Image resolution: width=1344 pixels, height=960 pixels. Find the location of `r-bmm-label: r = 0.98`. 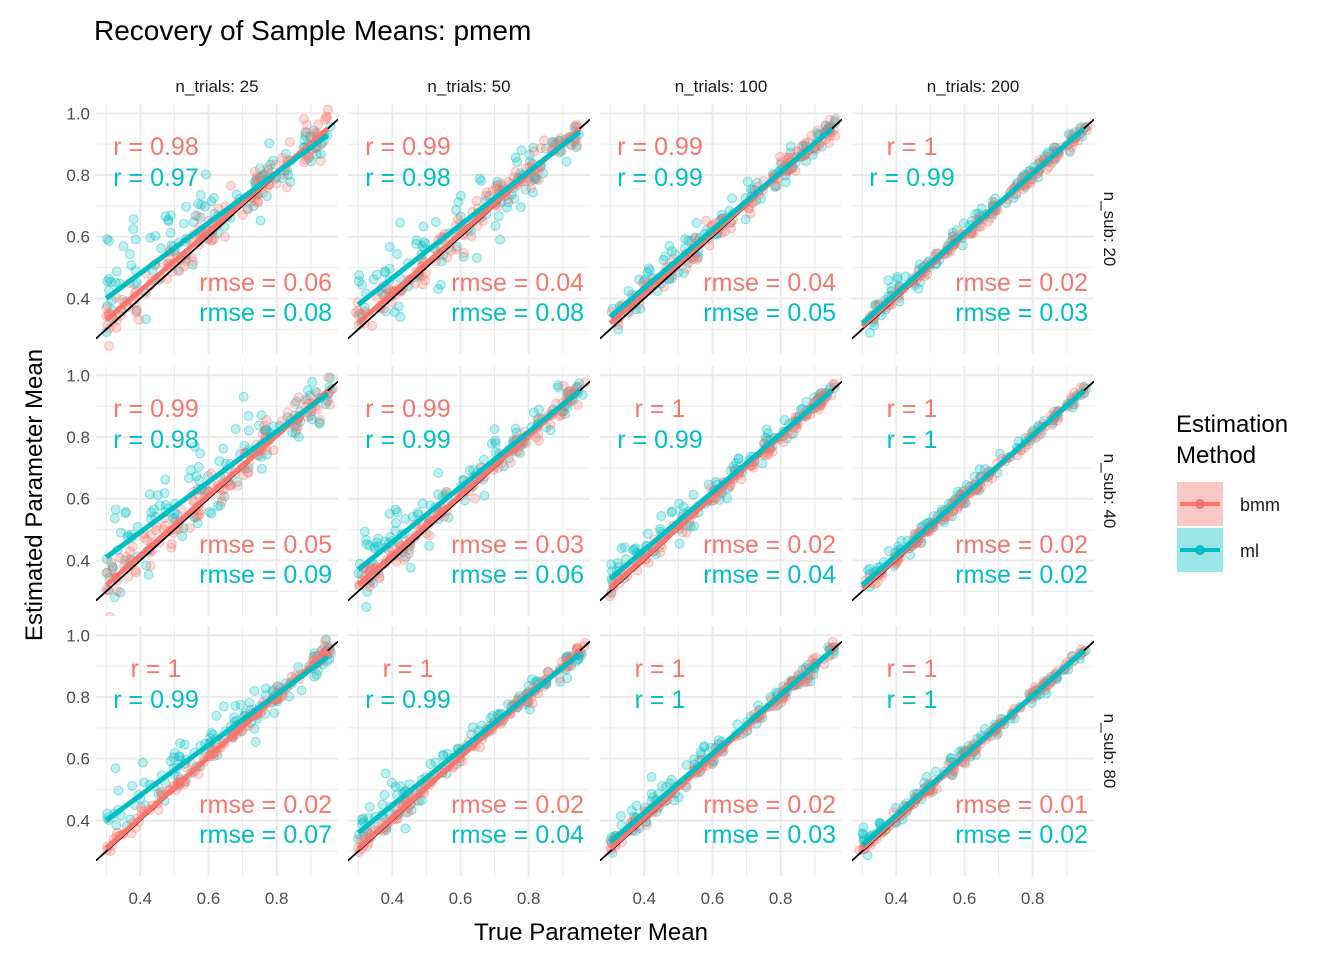

r-bmm-label: r = 0.98 is located at coordinates (155, 147).